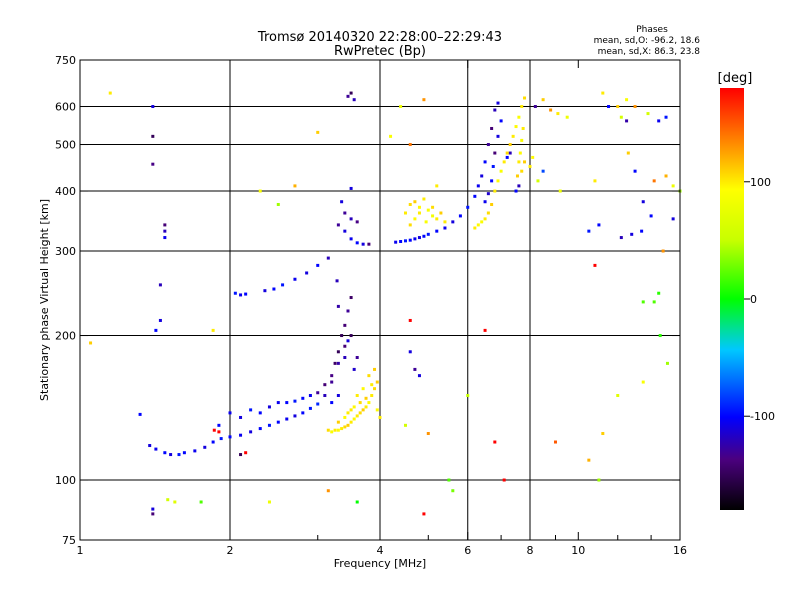 The height and width of the screenshot is (600, 800). What do you see at coordinates (647, 41) in the screenshot?
I see `legend-line-o: mean, sd,O: -96.2, 18.6` at bounding box center [647, 41].